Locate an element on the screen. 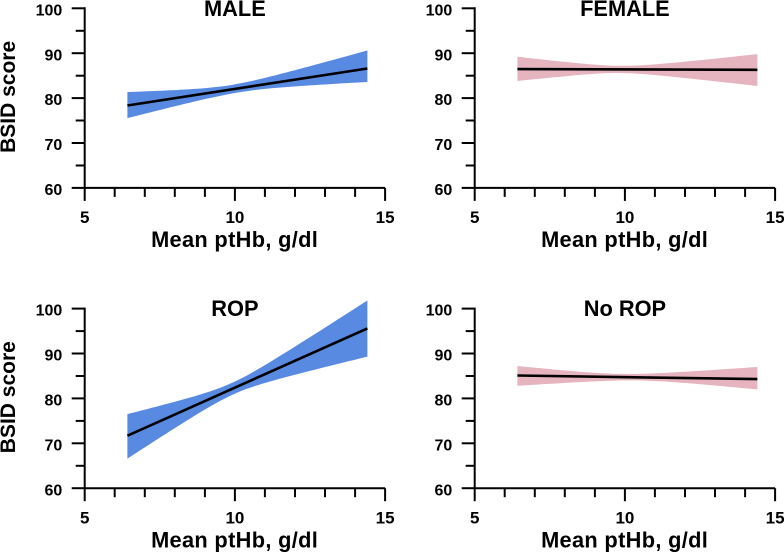 This screenshot has width=784, height=558. svg-text: No ROP is located at coordinates (625, 308).